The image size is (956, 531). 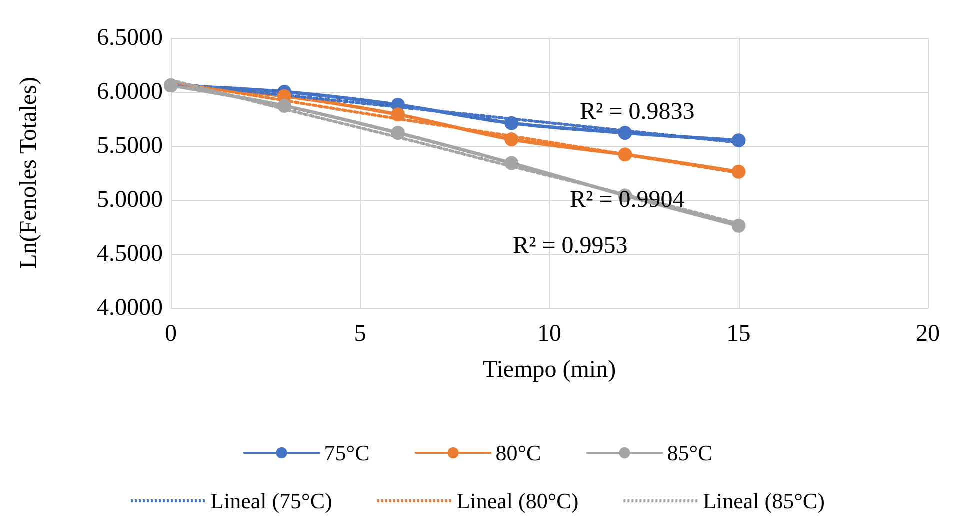 What do you see at coordinates (130, 200) in the screenshot?
I see `y-tick-label: 5.0000` at bounding box center [130, 200].